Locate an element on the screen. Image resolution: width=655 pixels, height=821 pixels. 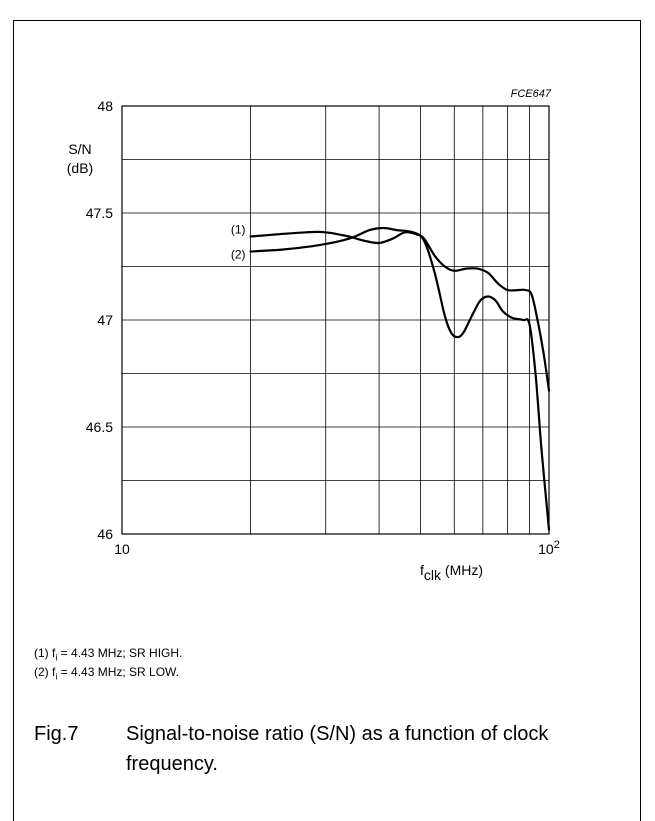
y-axis-label-line1: S/N is located at coordinates (79, 149).